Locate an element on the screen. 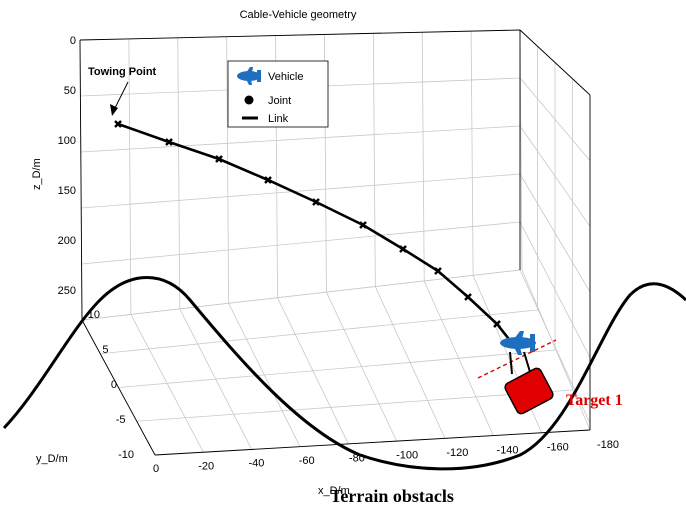 The height and width of the screenshot is (512, 686). towing-point-label: Towing Point is located at coordinates (122, 72).